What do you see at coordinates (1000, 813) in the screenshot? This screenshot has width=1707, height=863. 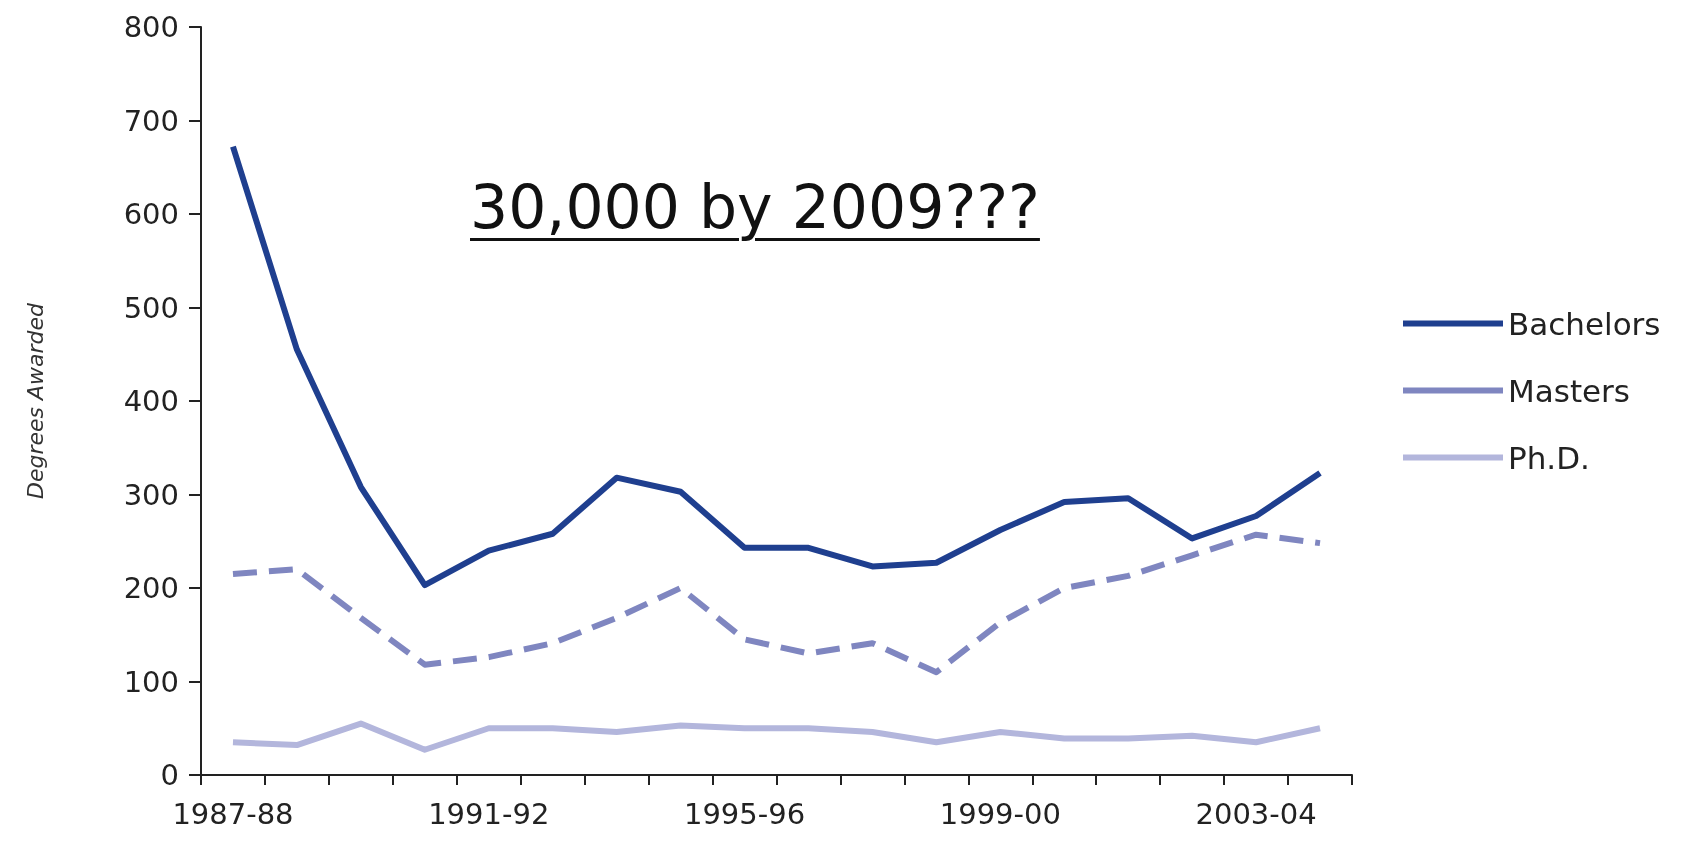 I see `x-tick-label: 1999-00` at bounding box center [1000, 813].